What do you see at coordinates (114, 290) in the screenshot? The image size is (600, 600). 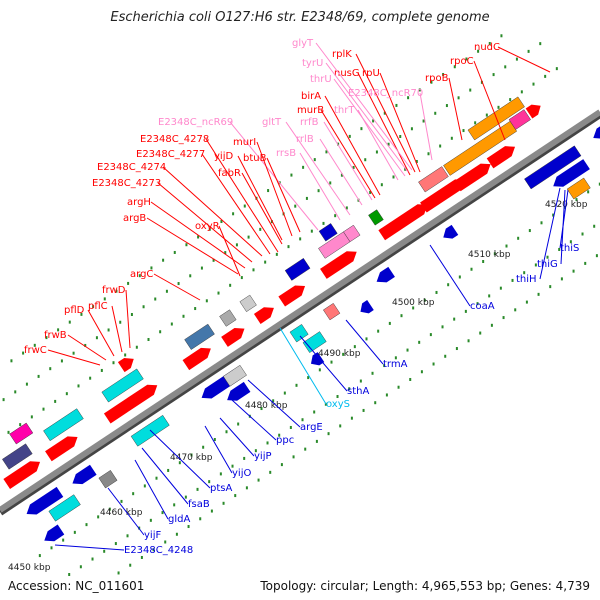 I see `gene-label: frwD` at bounding box center [114, 290].